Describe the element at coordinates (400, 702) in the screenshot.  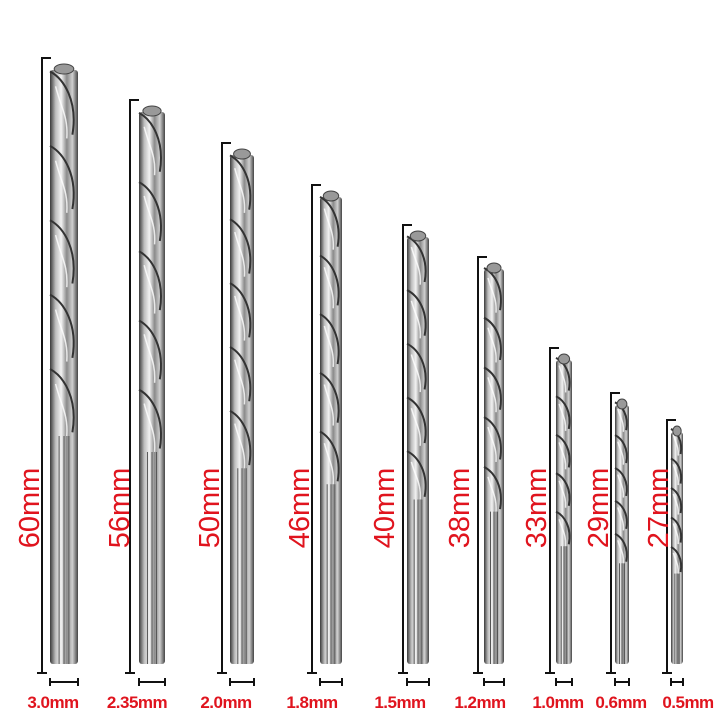
I see `diameter-label: 1.5mm` at that location.